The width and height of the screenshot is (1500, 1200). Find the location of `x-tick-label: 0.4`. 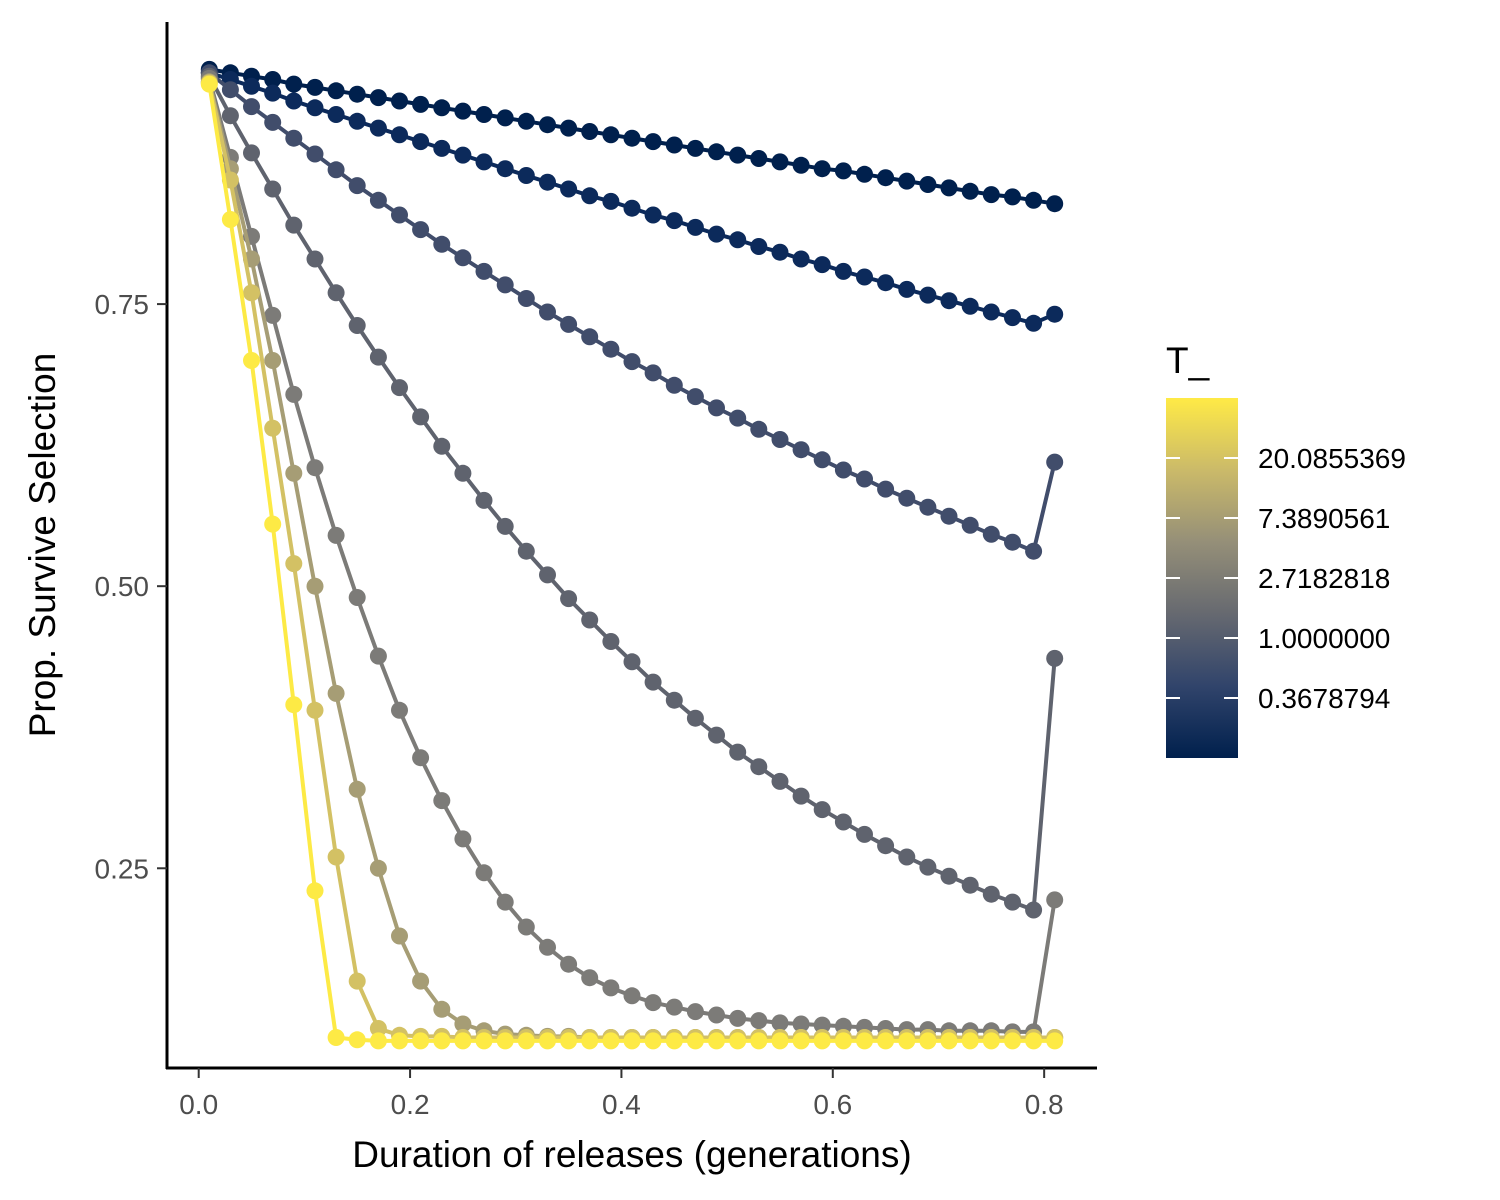

x-tick-label: 0.4 is located at coordinates (621, 1104).